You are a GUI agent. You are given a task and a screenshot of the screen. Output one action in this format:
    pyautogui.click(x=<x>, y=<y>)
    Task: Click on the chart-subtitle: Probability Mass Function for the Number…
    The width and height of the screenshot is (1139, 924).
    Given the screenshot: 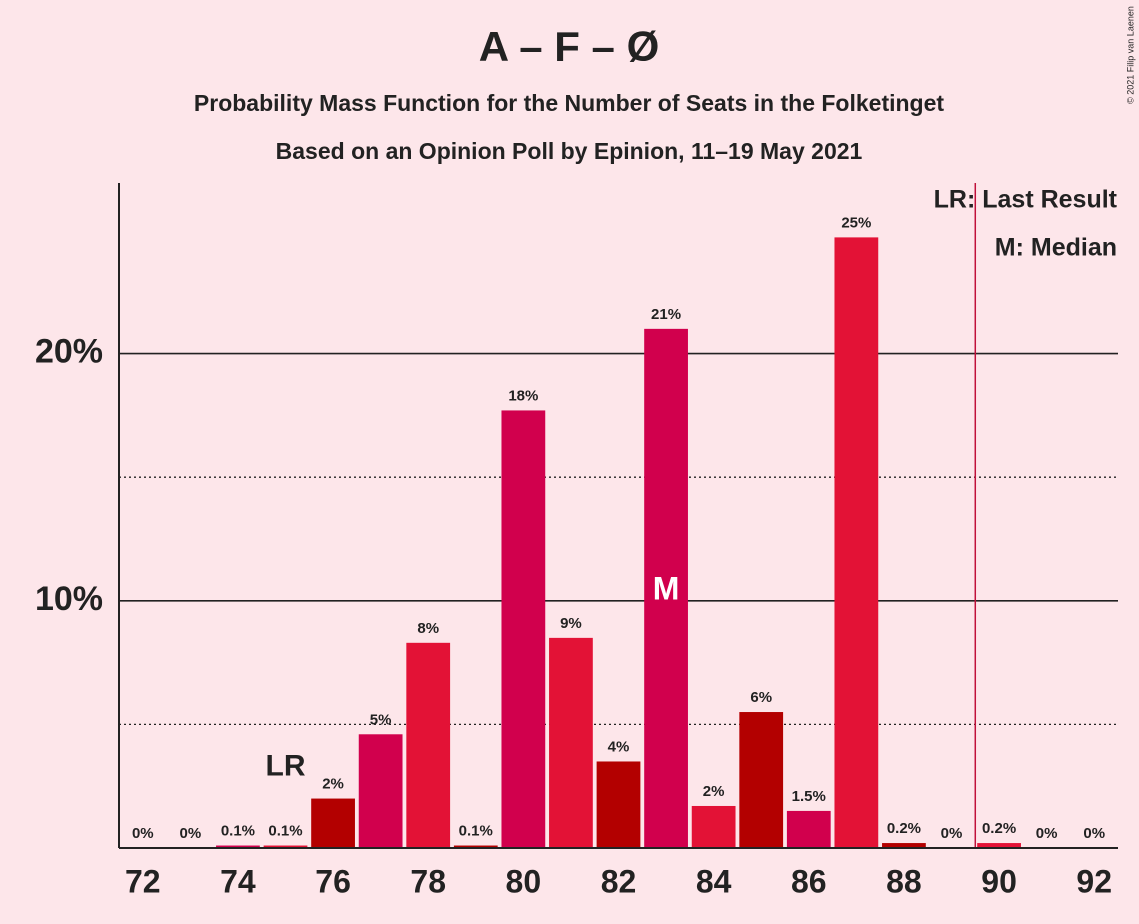 What is the action you would take?
    pyautogui.click(x=569, y=103)
    